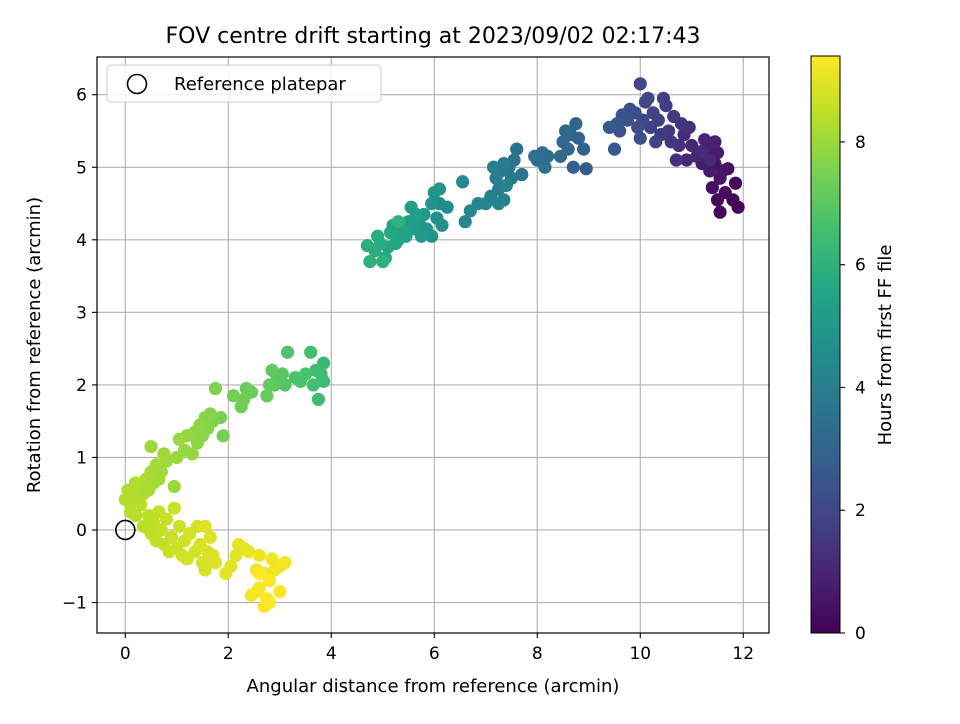 The width and height of the screenshot is (960, 724). Describe the element at coordinates (853, 388) in the screenshot. I see `colorbar-ticks: 0 2 4 6 8` at that location.